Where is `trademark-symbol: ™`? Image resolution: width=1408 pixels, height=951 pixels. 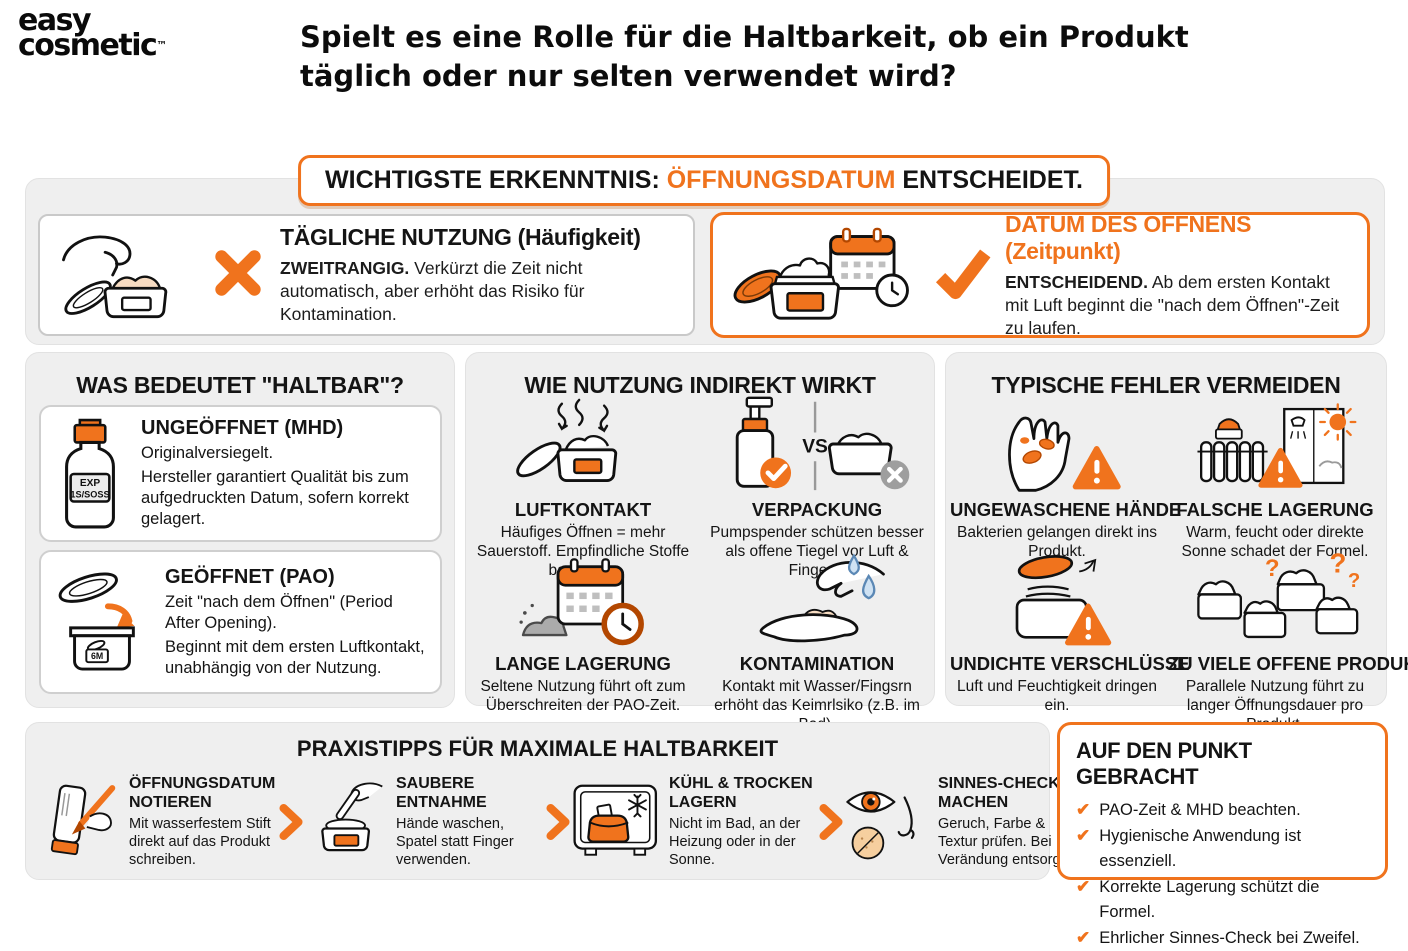
trademark-symbol: ™ is located at coordinates (162, 45).